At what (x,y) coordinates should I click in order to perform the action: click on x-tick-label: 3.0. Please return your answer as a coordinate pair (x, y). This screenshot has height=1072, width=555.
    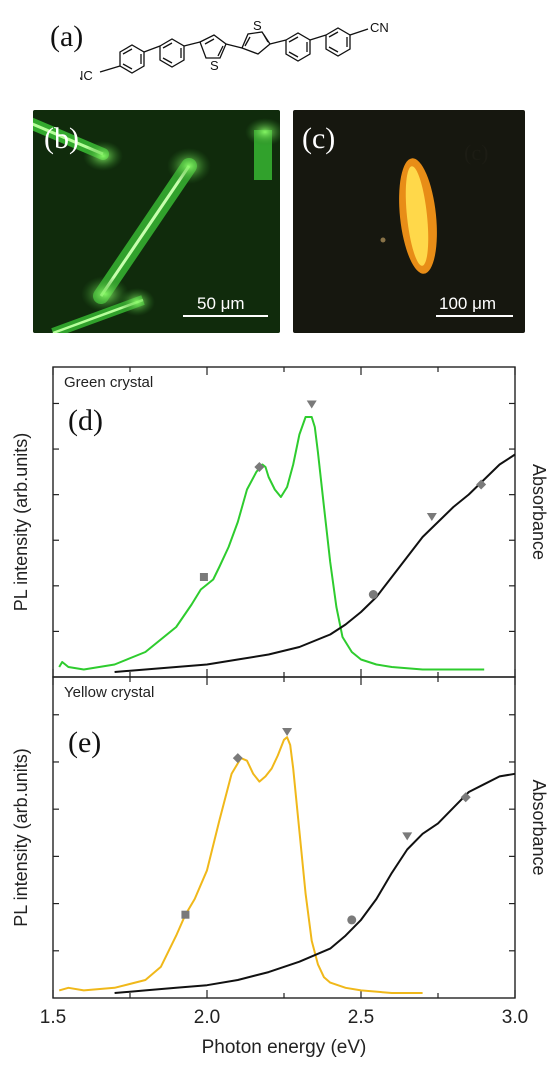
    Looking at the image, I should click on (515, 1017).